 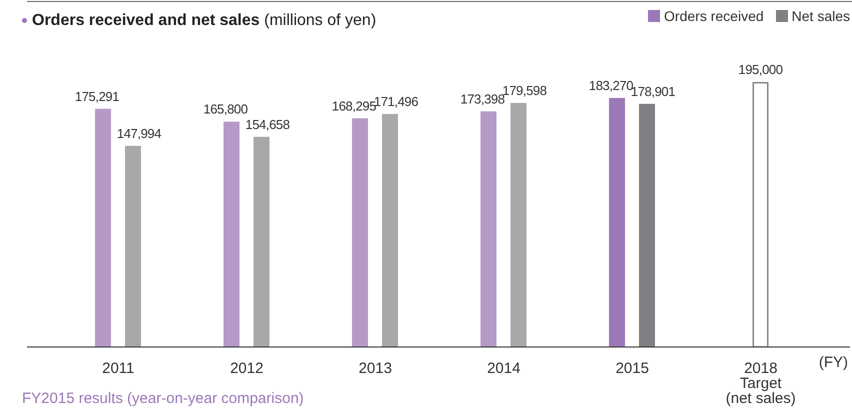 I want to click on data-label: 165,800, so click(x=225, y=109).